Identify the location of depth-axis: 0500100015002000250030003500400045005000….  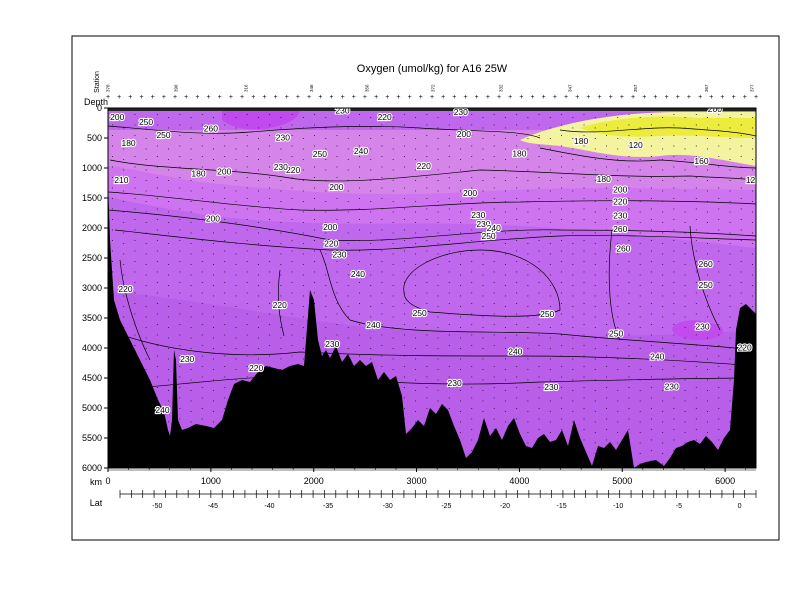
(95, 288).